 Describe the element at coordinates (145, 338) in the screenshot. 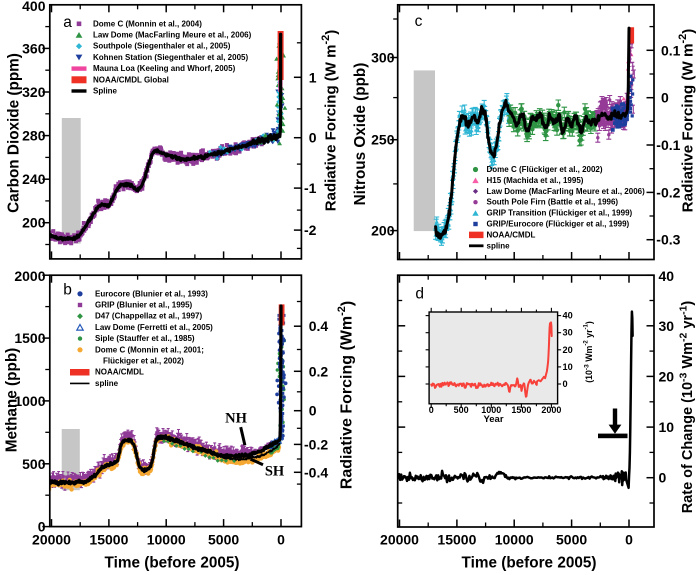

I see `svg-text: Siple (Stauffer et al., 1985)` at that location.